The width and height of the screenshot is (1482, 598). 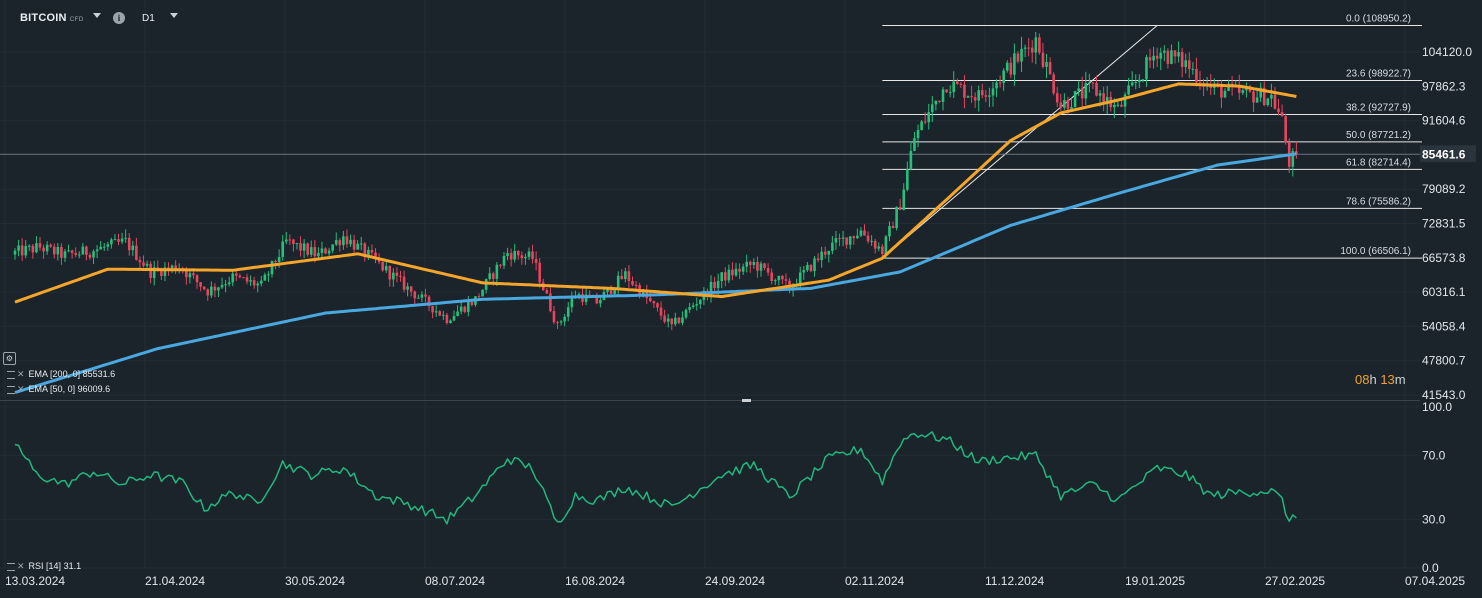 What do you see at coordinates (1378, 162) in the screenshot?
I see `fibonacci-level-label: 61.8 (82714.4)` at bounding box center [1378, 162].